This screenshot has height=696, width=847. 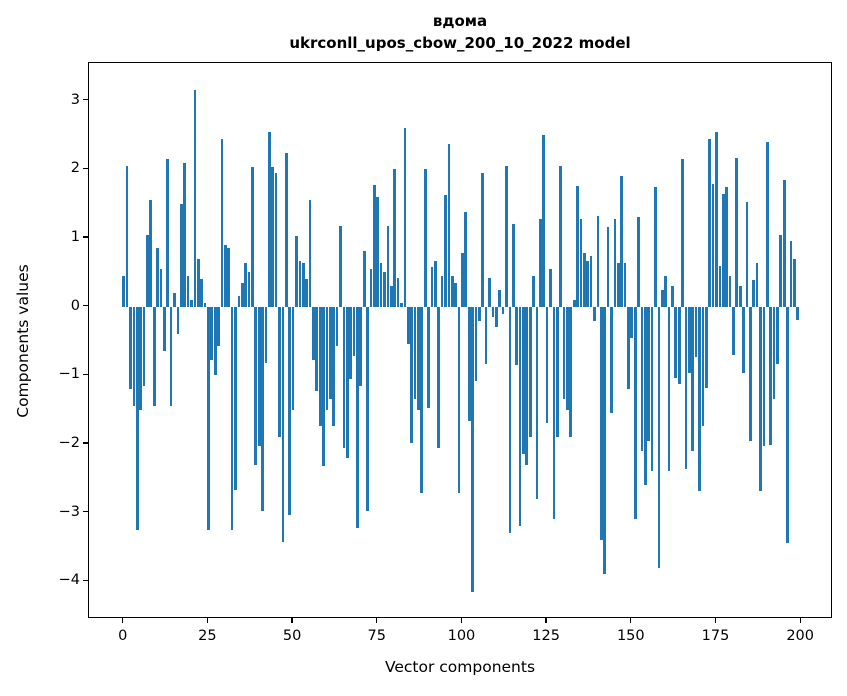 What do you see at coordinates (800, 636) in the screenshot?
I see `x-tick-label-200: 200` at bounding box center [800, 636].